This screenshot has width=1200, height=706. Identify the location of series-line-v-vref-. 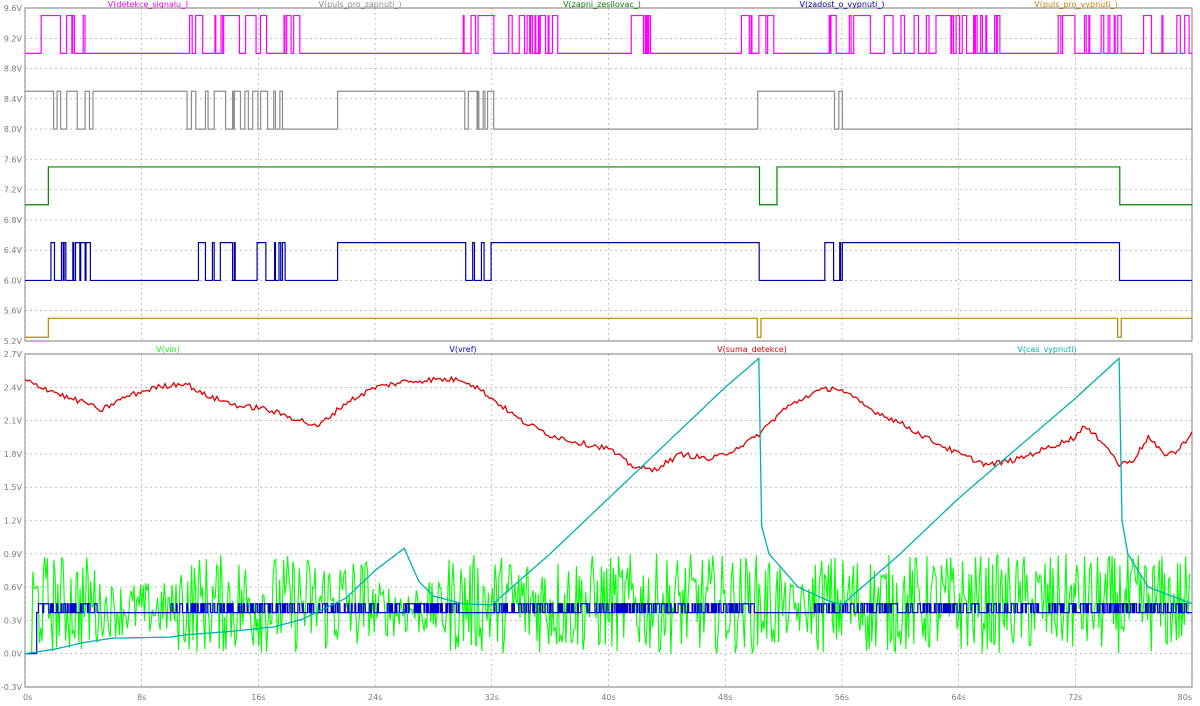
(608, 629).